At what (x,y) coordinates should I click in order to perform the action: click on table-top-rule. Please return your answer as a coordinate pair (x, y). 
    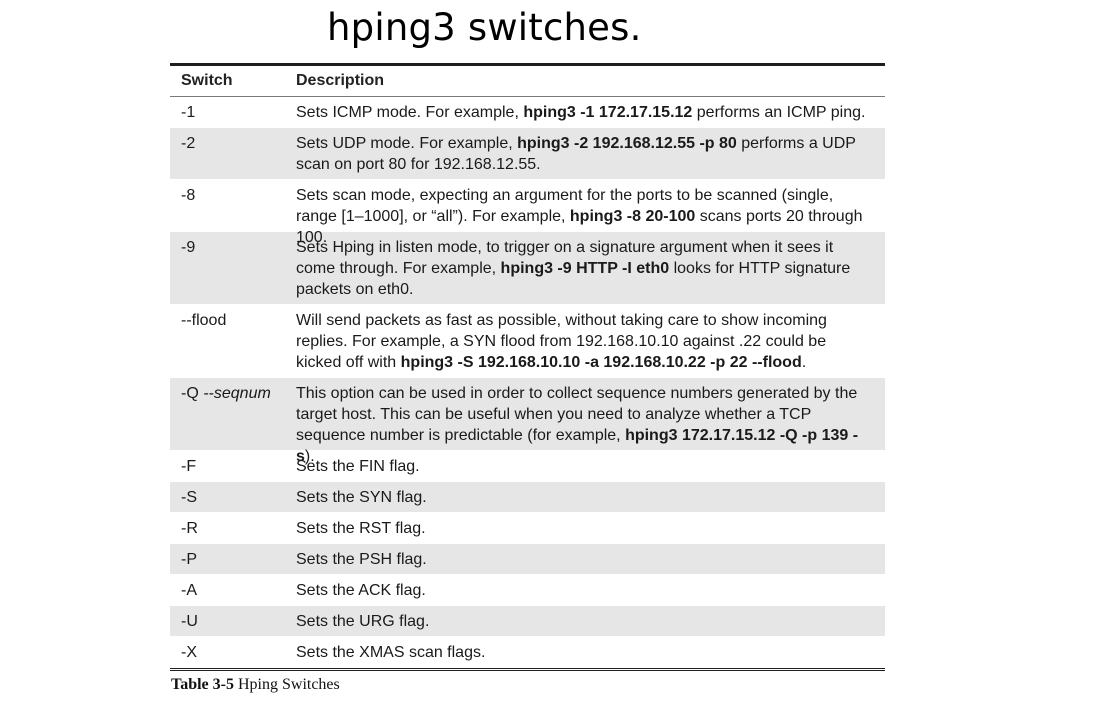
    Looking at the image, I should click on (527, 64).